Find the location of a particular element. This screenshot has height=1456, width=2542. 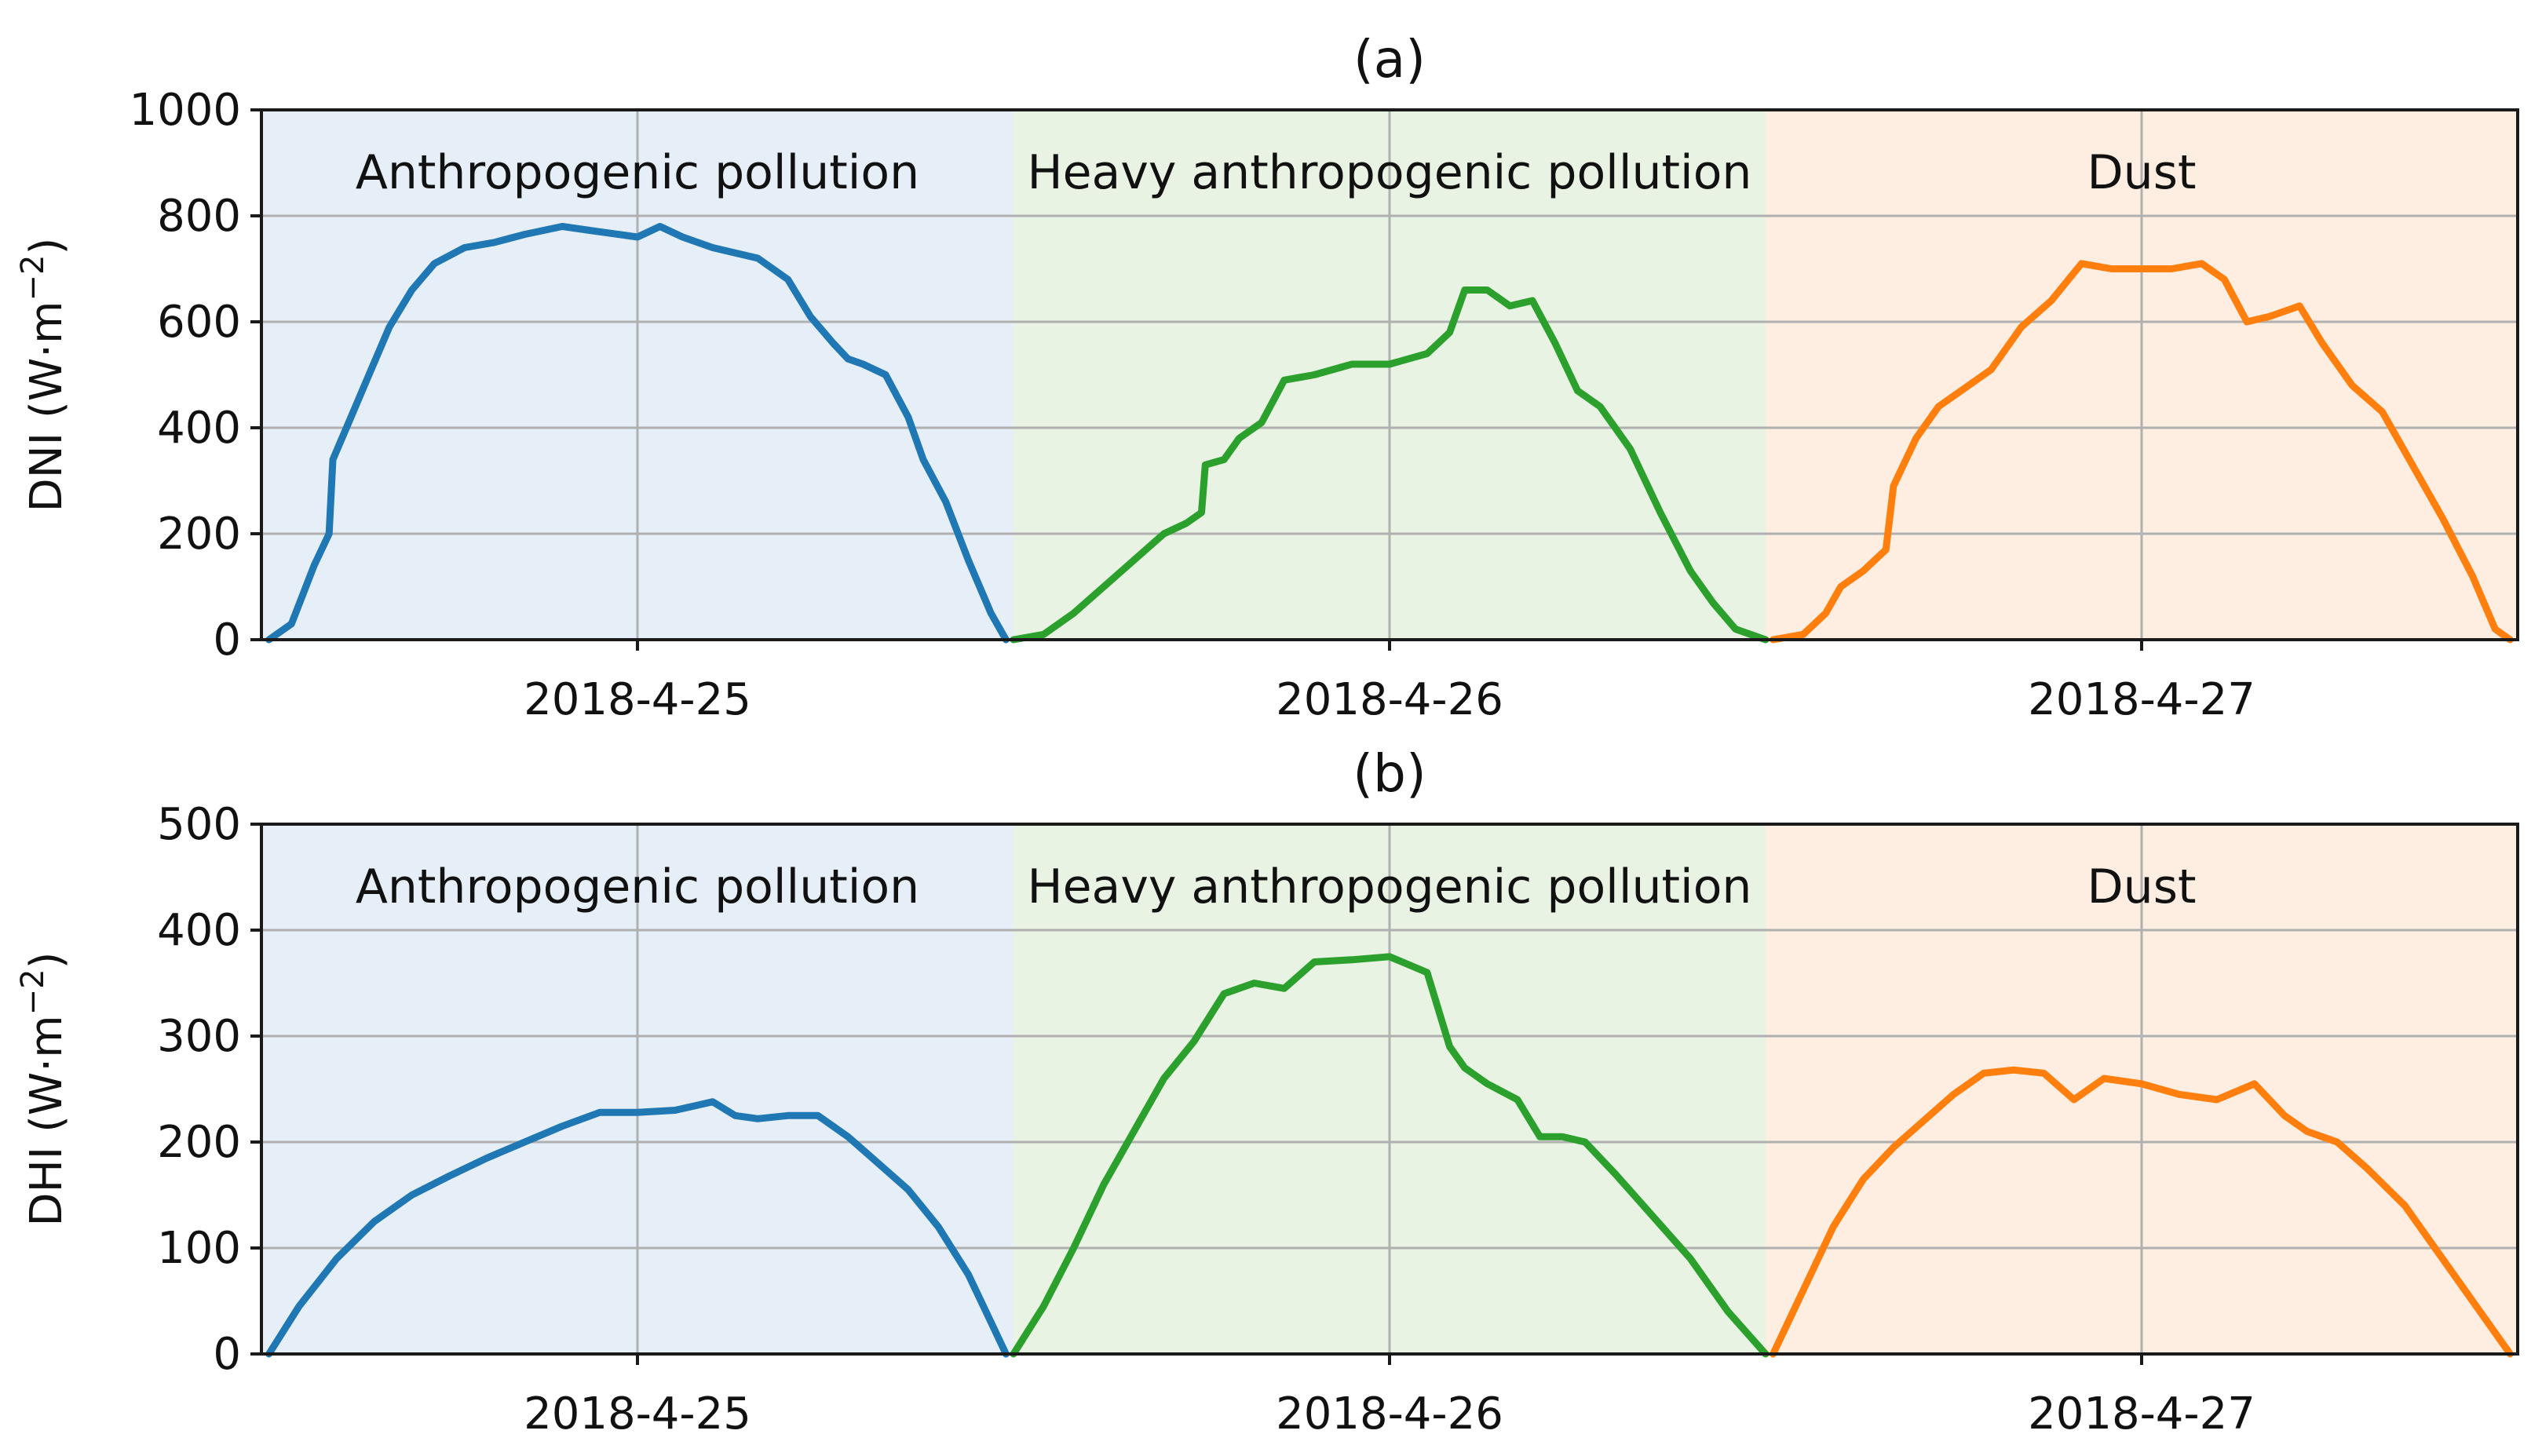

y-tick-label: 500 is located at coordinates (199, 824).